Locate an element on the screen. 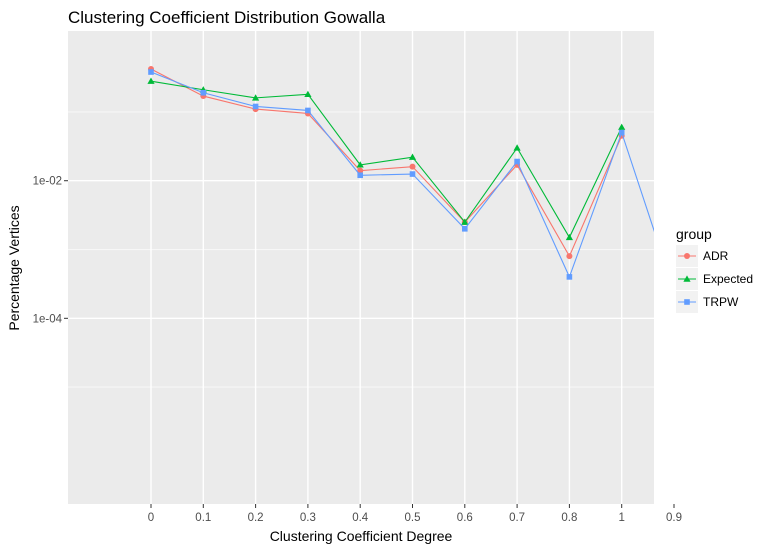  legend-label-expected: Expected is located at coordinates (728, 279).